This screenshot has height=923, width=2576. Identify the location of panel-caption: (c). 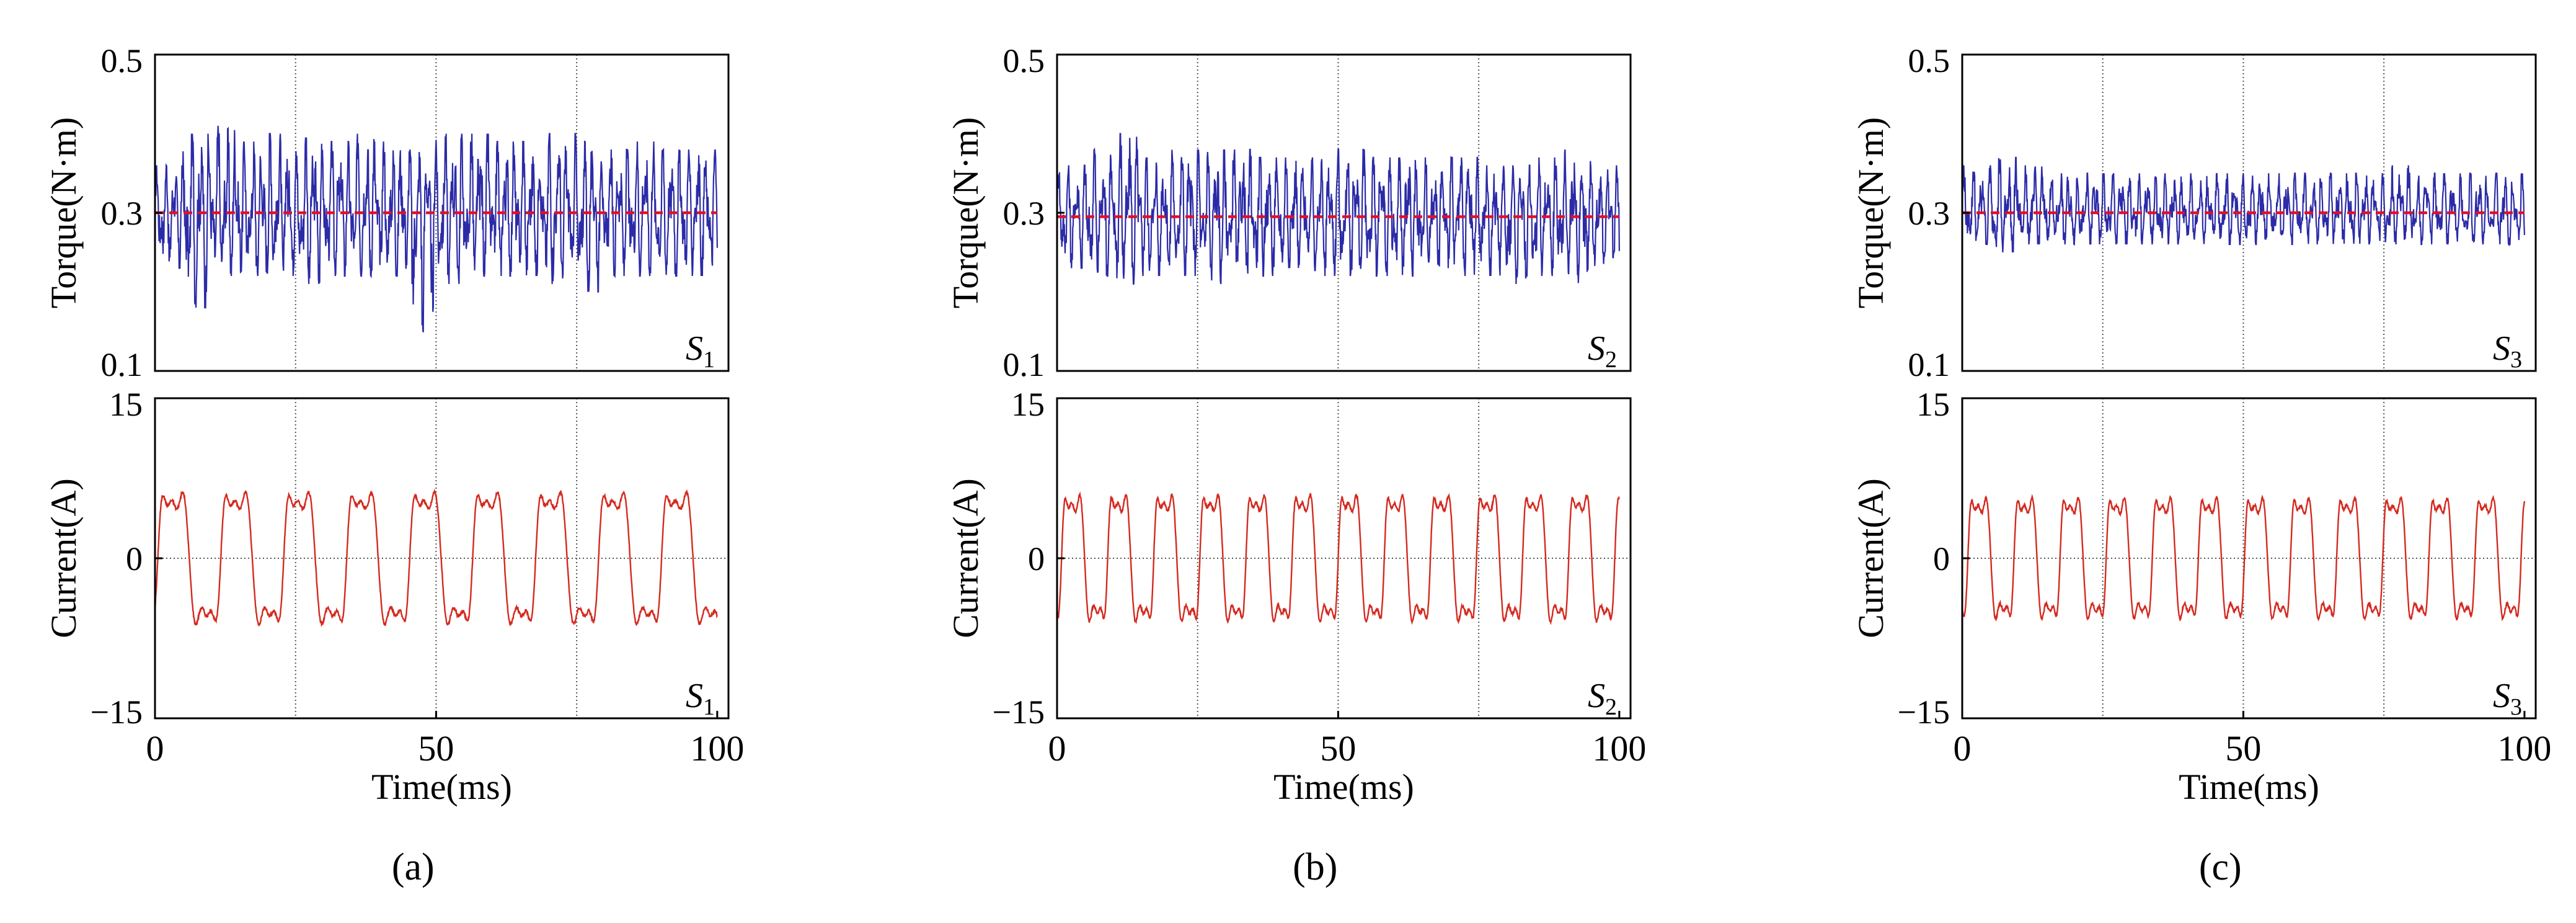
(2221, 867).